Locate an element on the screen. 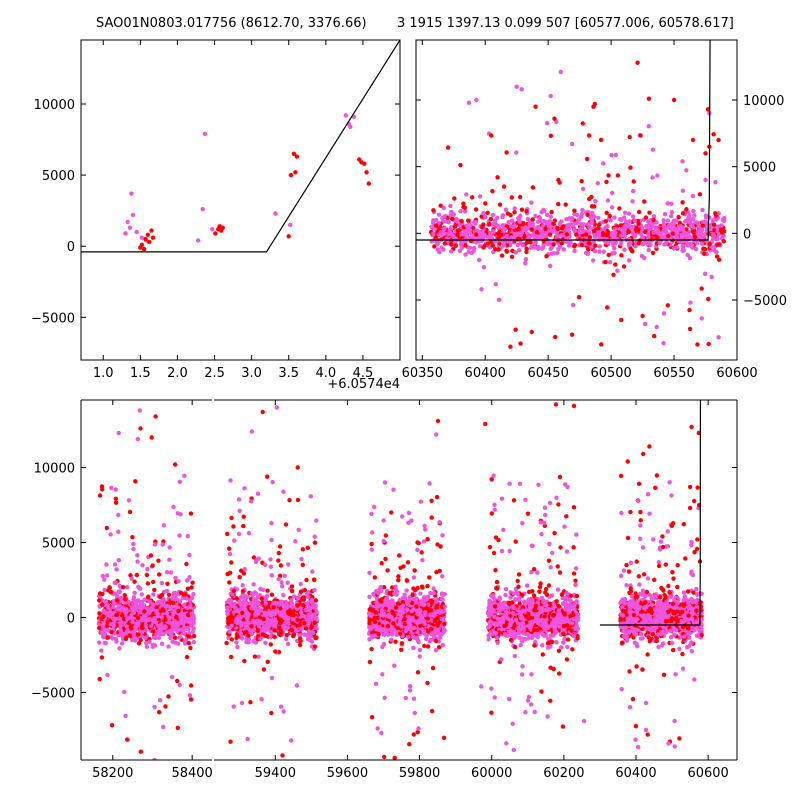 The width and height of the screenshot is (800, 800). panel2-xtick-label: 60600 is located at coordinates (736, 373).